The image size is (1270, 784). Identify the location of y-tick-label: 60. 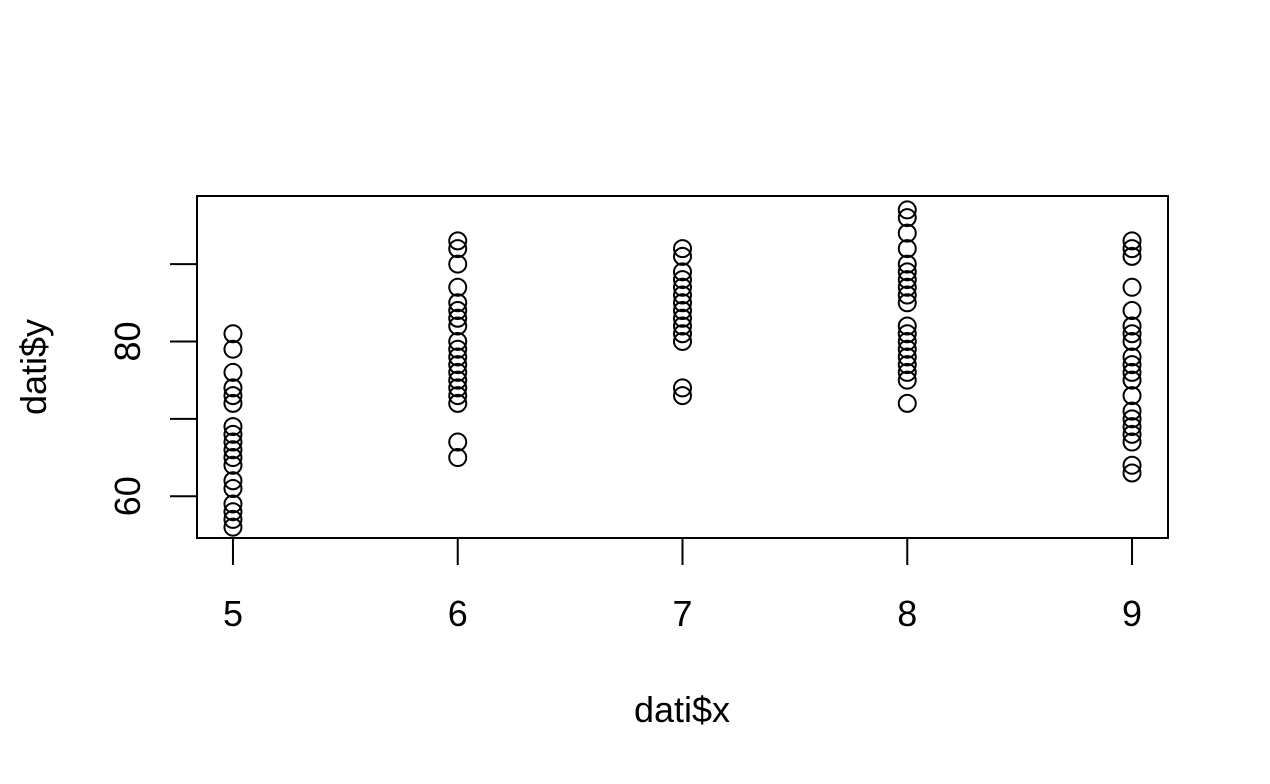
(127, 496).